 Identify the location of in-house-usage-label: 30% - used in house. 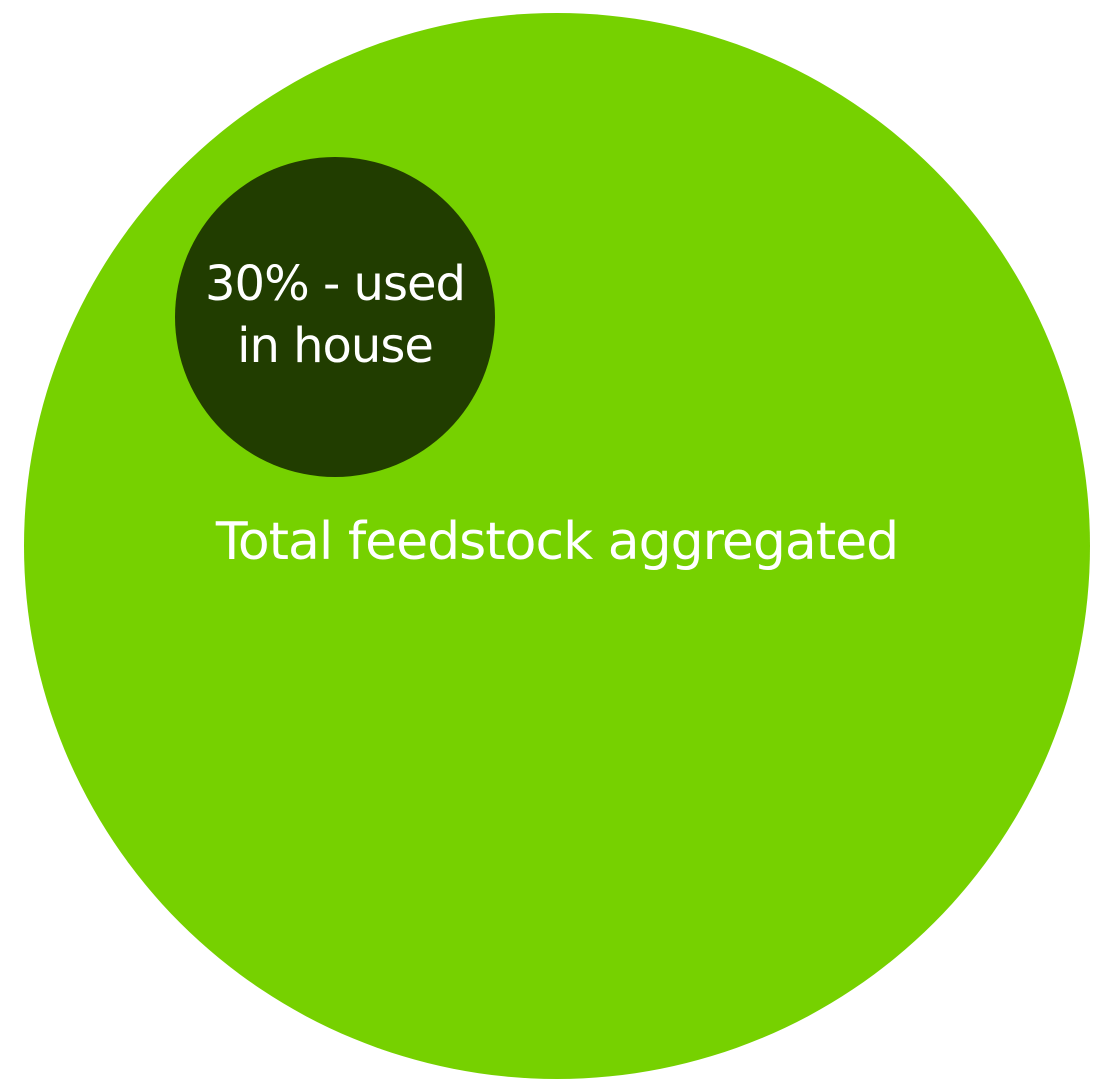
(335, 315).